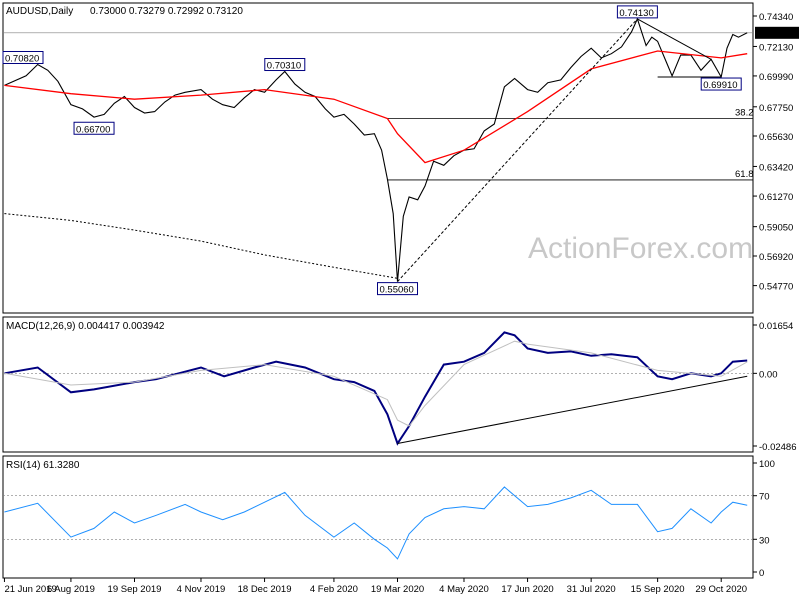 The width and height of the screenshot is (800, 600). I want to click on macd-ytick-label-2: -0.02486, so click(778, 447).